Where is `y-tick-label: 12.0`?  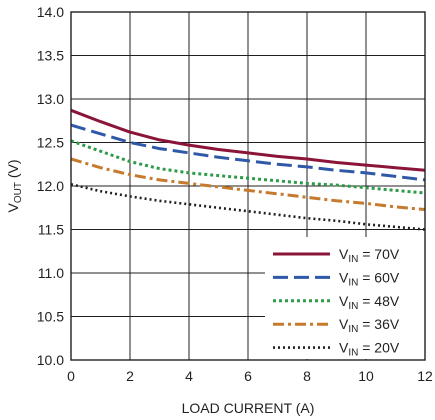 y-tick-label: 12.0 is located at coordinates (50, 186).